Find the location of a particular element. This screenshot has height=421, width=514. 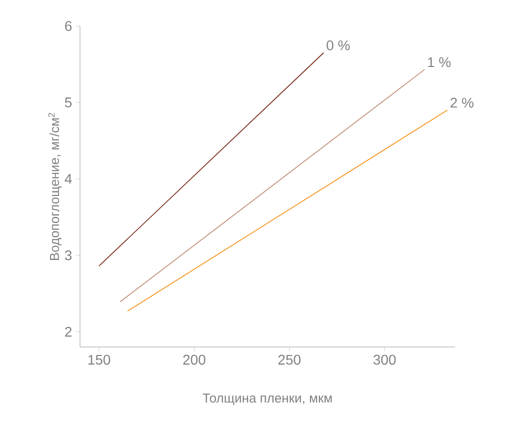

y-axis-title: Водопоглощение, мг/см$^{2}$ is located at coordinates (55, 186).